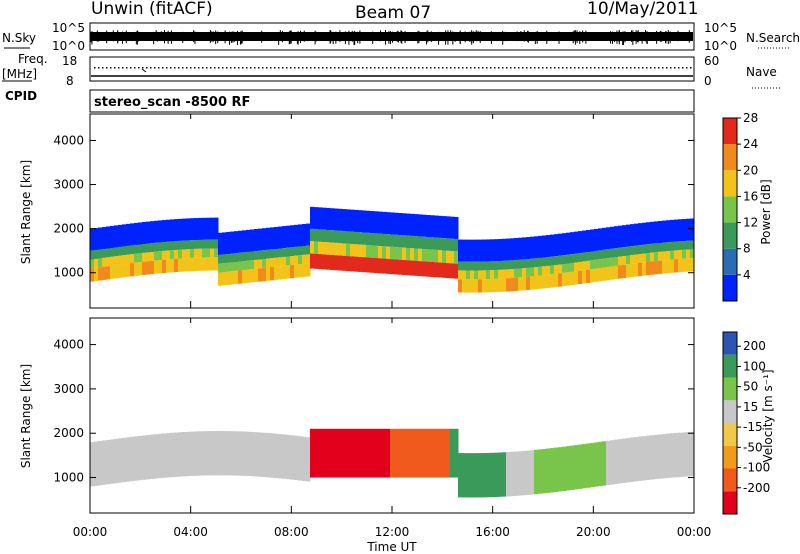  What do you see at coordinates (68, 185) in the screenshot?
I see `y-tick-label: 3000` at bounding box center [68, 185].